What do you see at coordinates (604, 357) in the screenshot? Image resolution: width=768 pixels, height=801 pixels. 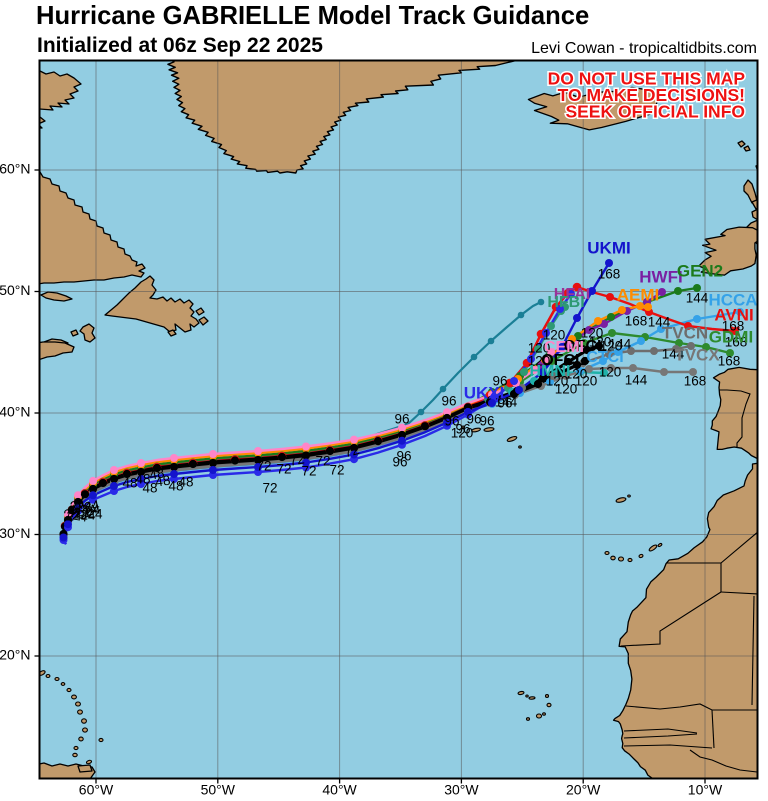 I see `svg-text: CTCI` at bounding box center [604, 357].